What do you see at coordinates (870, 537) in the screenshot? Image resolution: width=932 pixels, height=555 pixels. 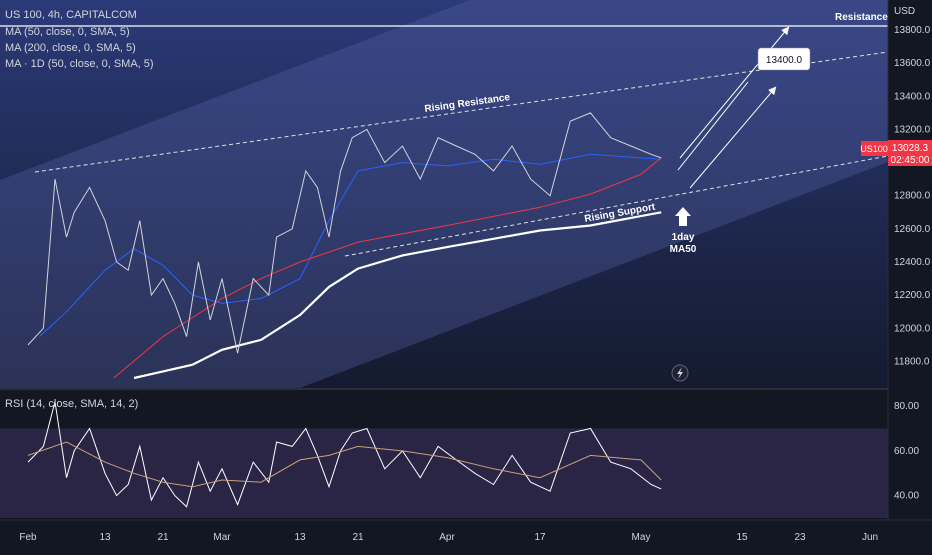 I see `time-tick-label: Jun` at bounding box center [870, 537].